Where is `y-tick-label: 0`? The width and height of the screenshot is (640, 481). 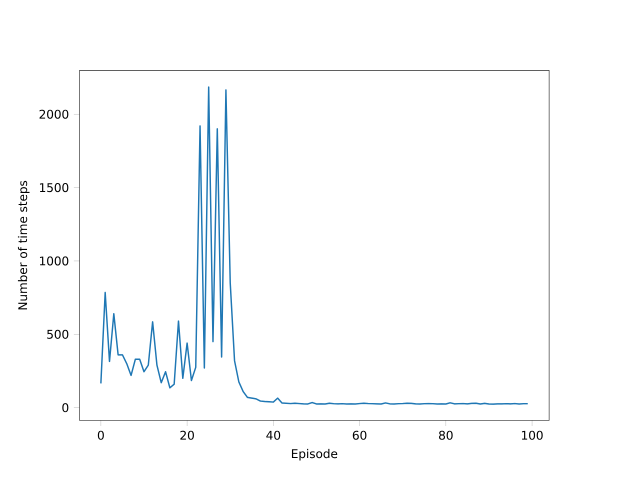 y-tick-label: 0 is located at coordinates (65, 407).